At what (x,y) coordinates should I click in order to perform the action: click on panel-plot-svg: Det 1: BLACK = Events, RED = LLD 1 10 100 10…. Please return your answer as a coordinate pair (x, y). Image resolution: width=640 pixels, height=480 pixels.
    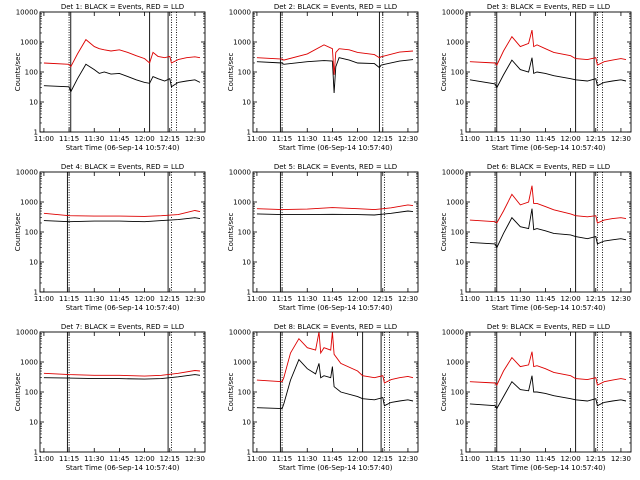
    Looking at the image, I should click on (110, 77).